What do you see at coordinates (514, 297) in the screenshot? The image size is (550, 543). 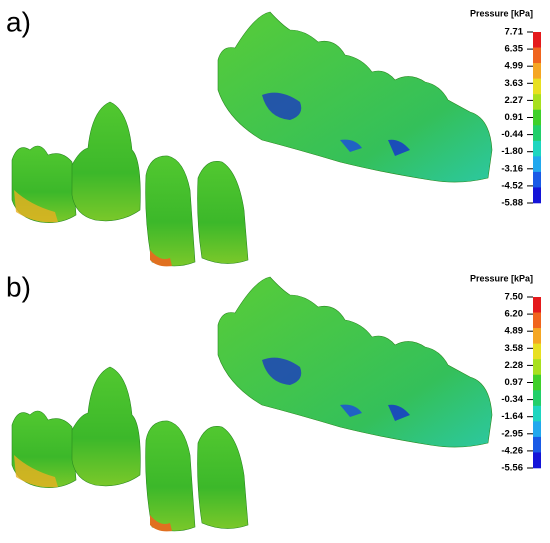 I see `tick-label: 7.50` at bounding box center [514, 297].